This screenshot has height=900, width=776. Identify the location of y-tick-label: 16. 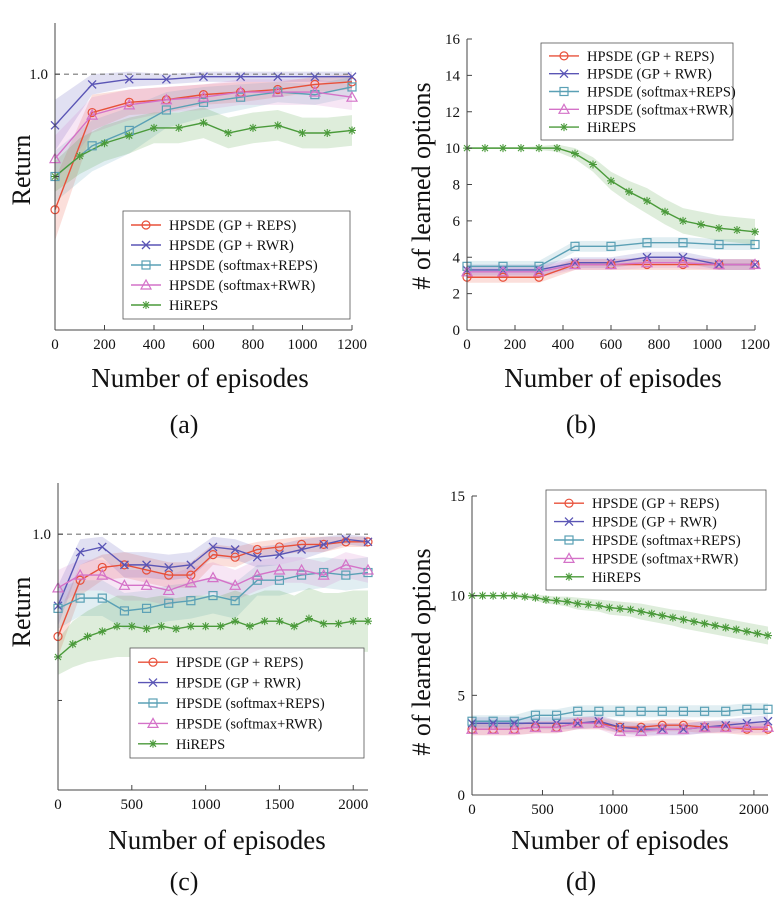
(453, 40).